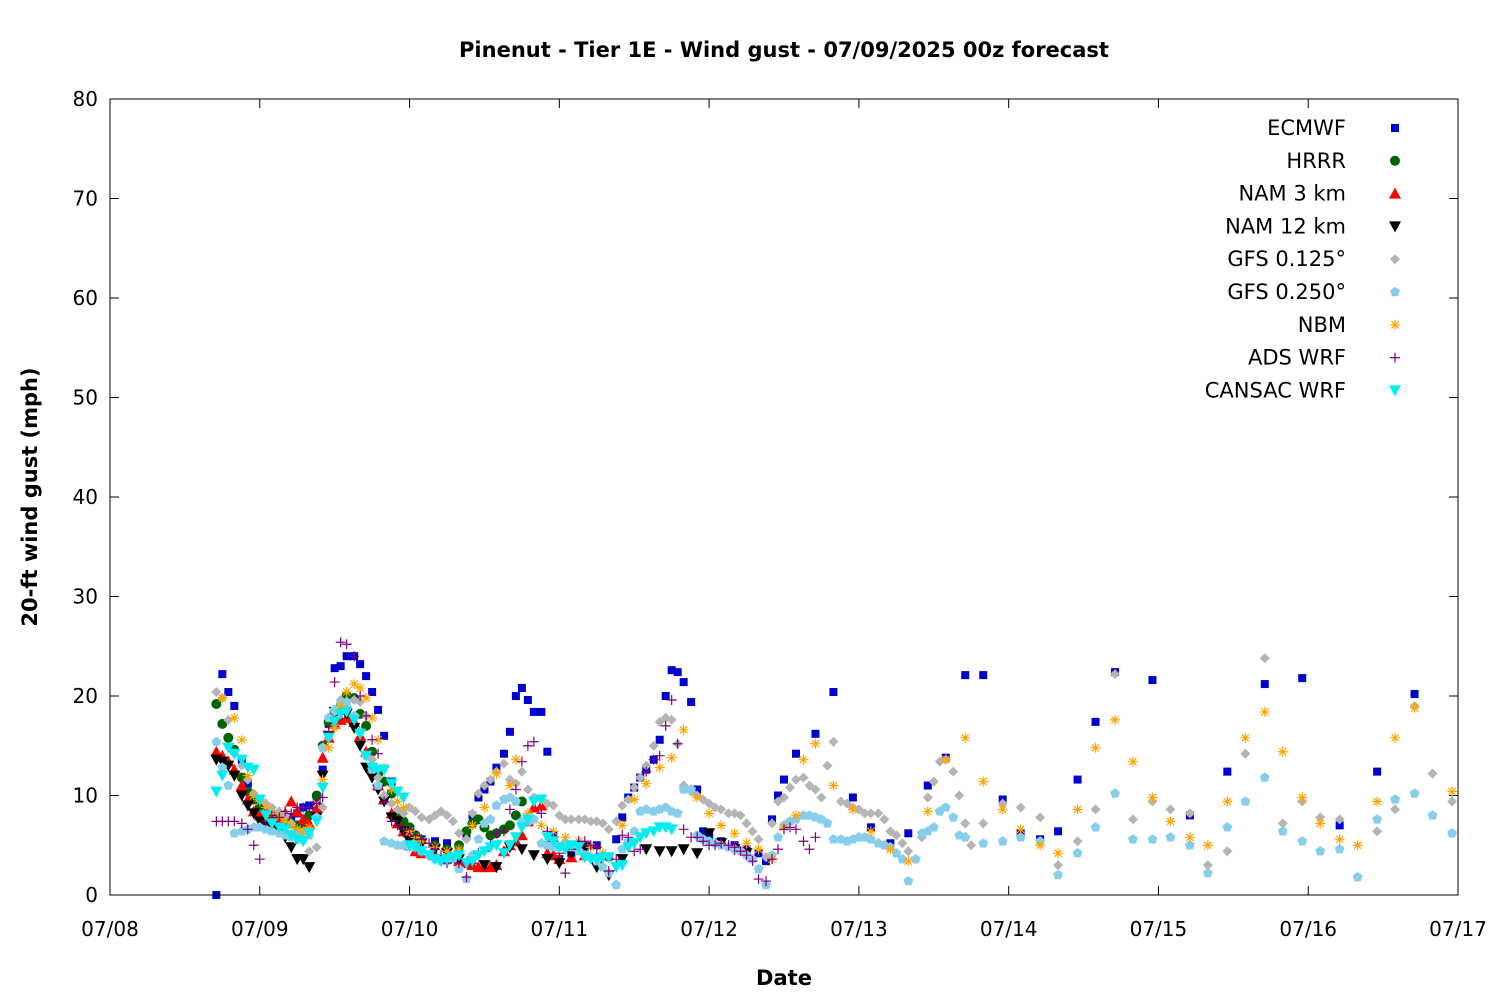  Describe the element at coordinates (91, 895) in the screenshot. I see `y-tick-label: 0` at that location.